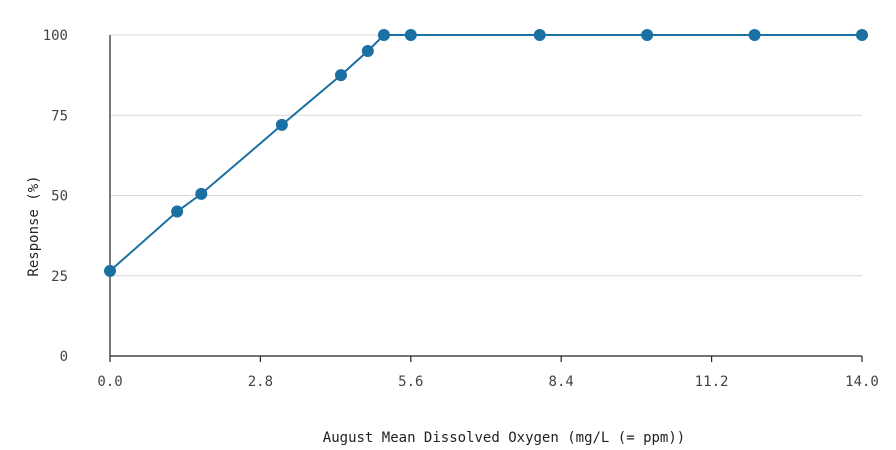 This screenshot has width=896, height=450. Describe the element at coordinates (410, 382) in the screenshot. I see `x-tick-label: 5.6` at that location.